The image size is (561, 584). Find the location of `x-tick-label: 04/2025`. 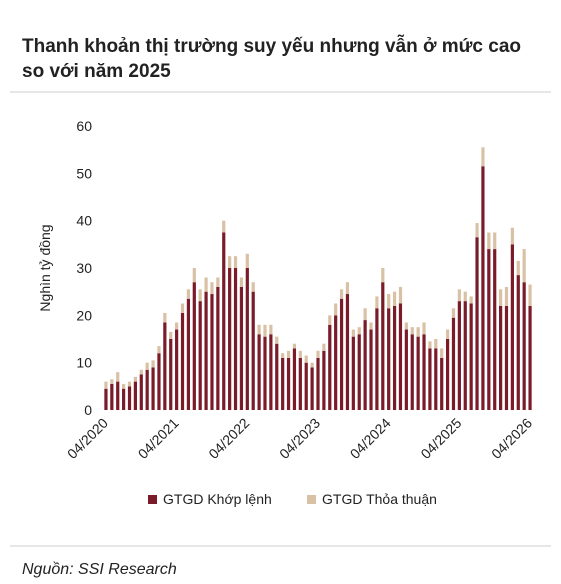

x-tick-label: 04/2025 is located at coordinates (440, 438).